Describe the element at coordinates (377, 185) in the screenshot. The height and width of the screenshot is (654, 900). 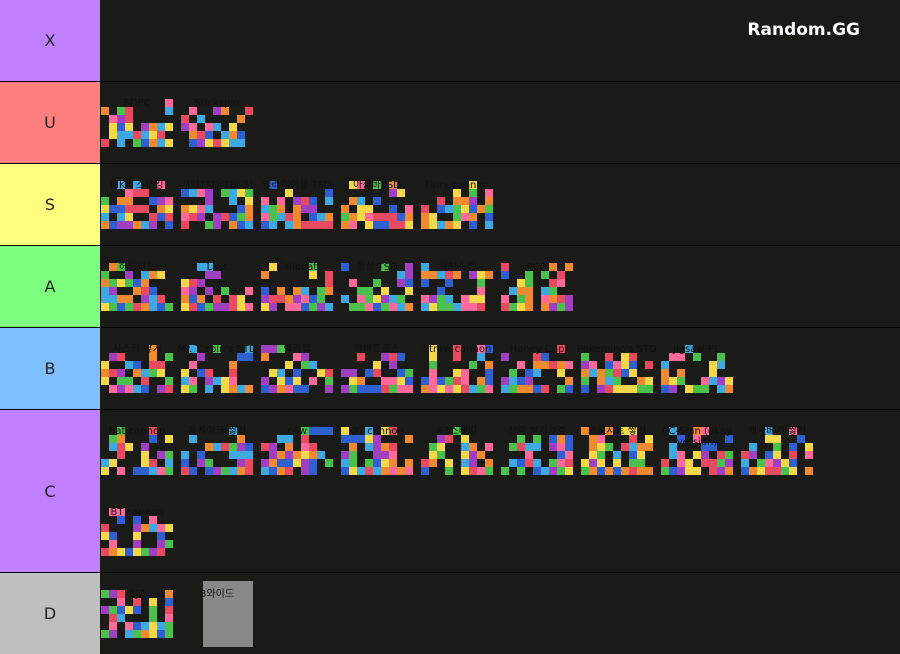
I see `item-name: 아잔바TSD` at that location.